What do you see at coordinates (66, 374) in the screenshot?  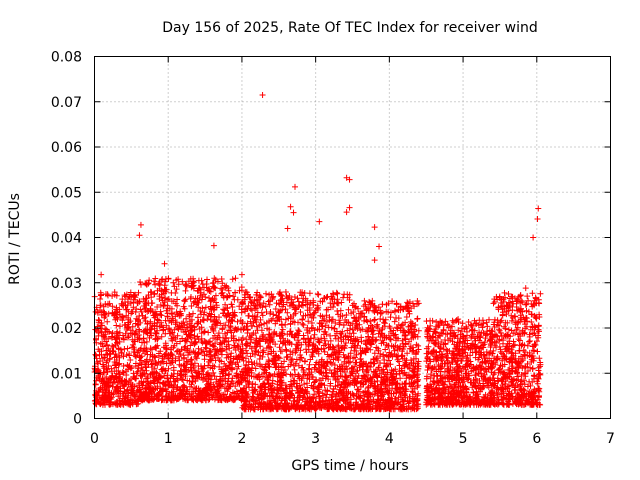 I see `y-tick-label: 0.01` at bounding box center [66, 374].